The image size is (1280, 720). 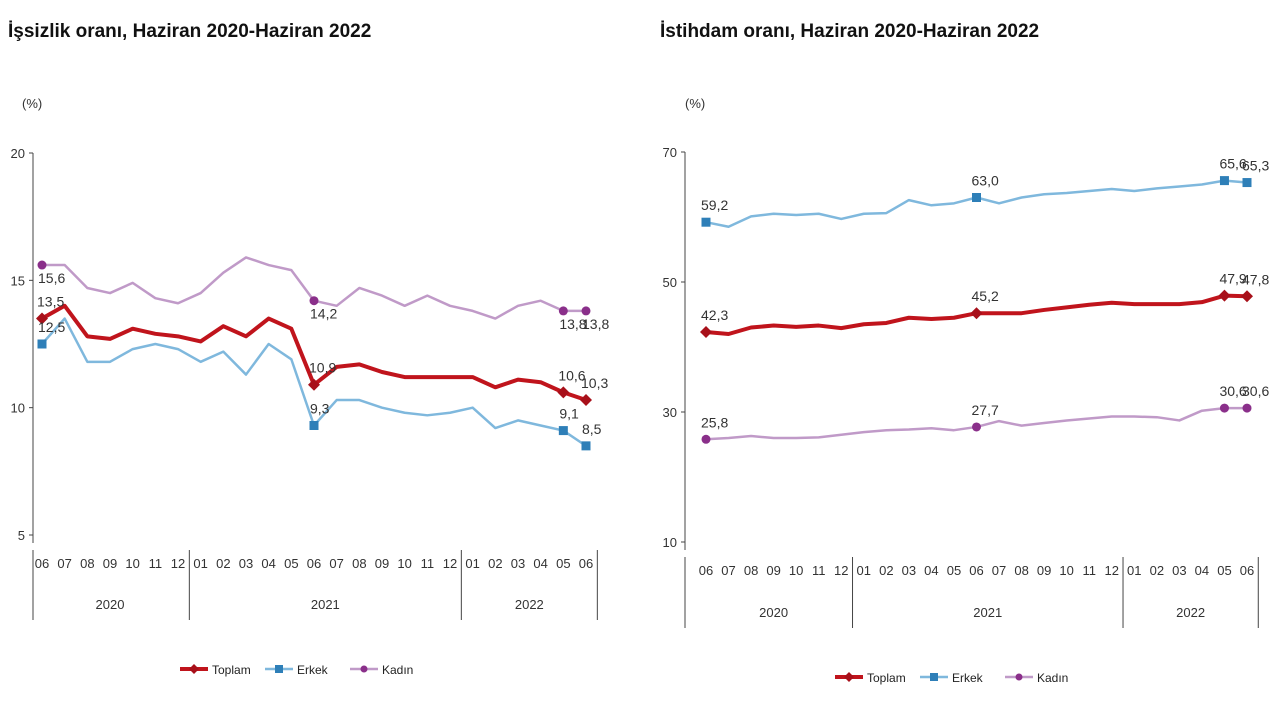 I want to click on data-label: 63,0, so click(x=985, y=181).